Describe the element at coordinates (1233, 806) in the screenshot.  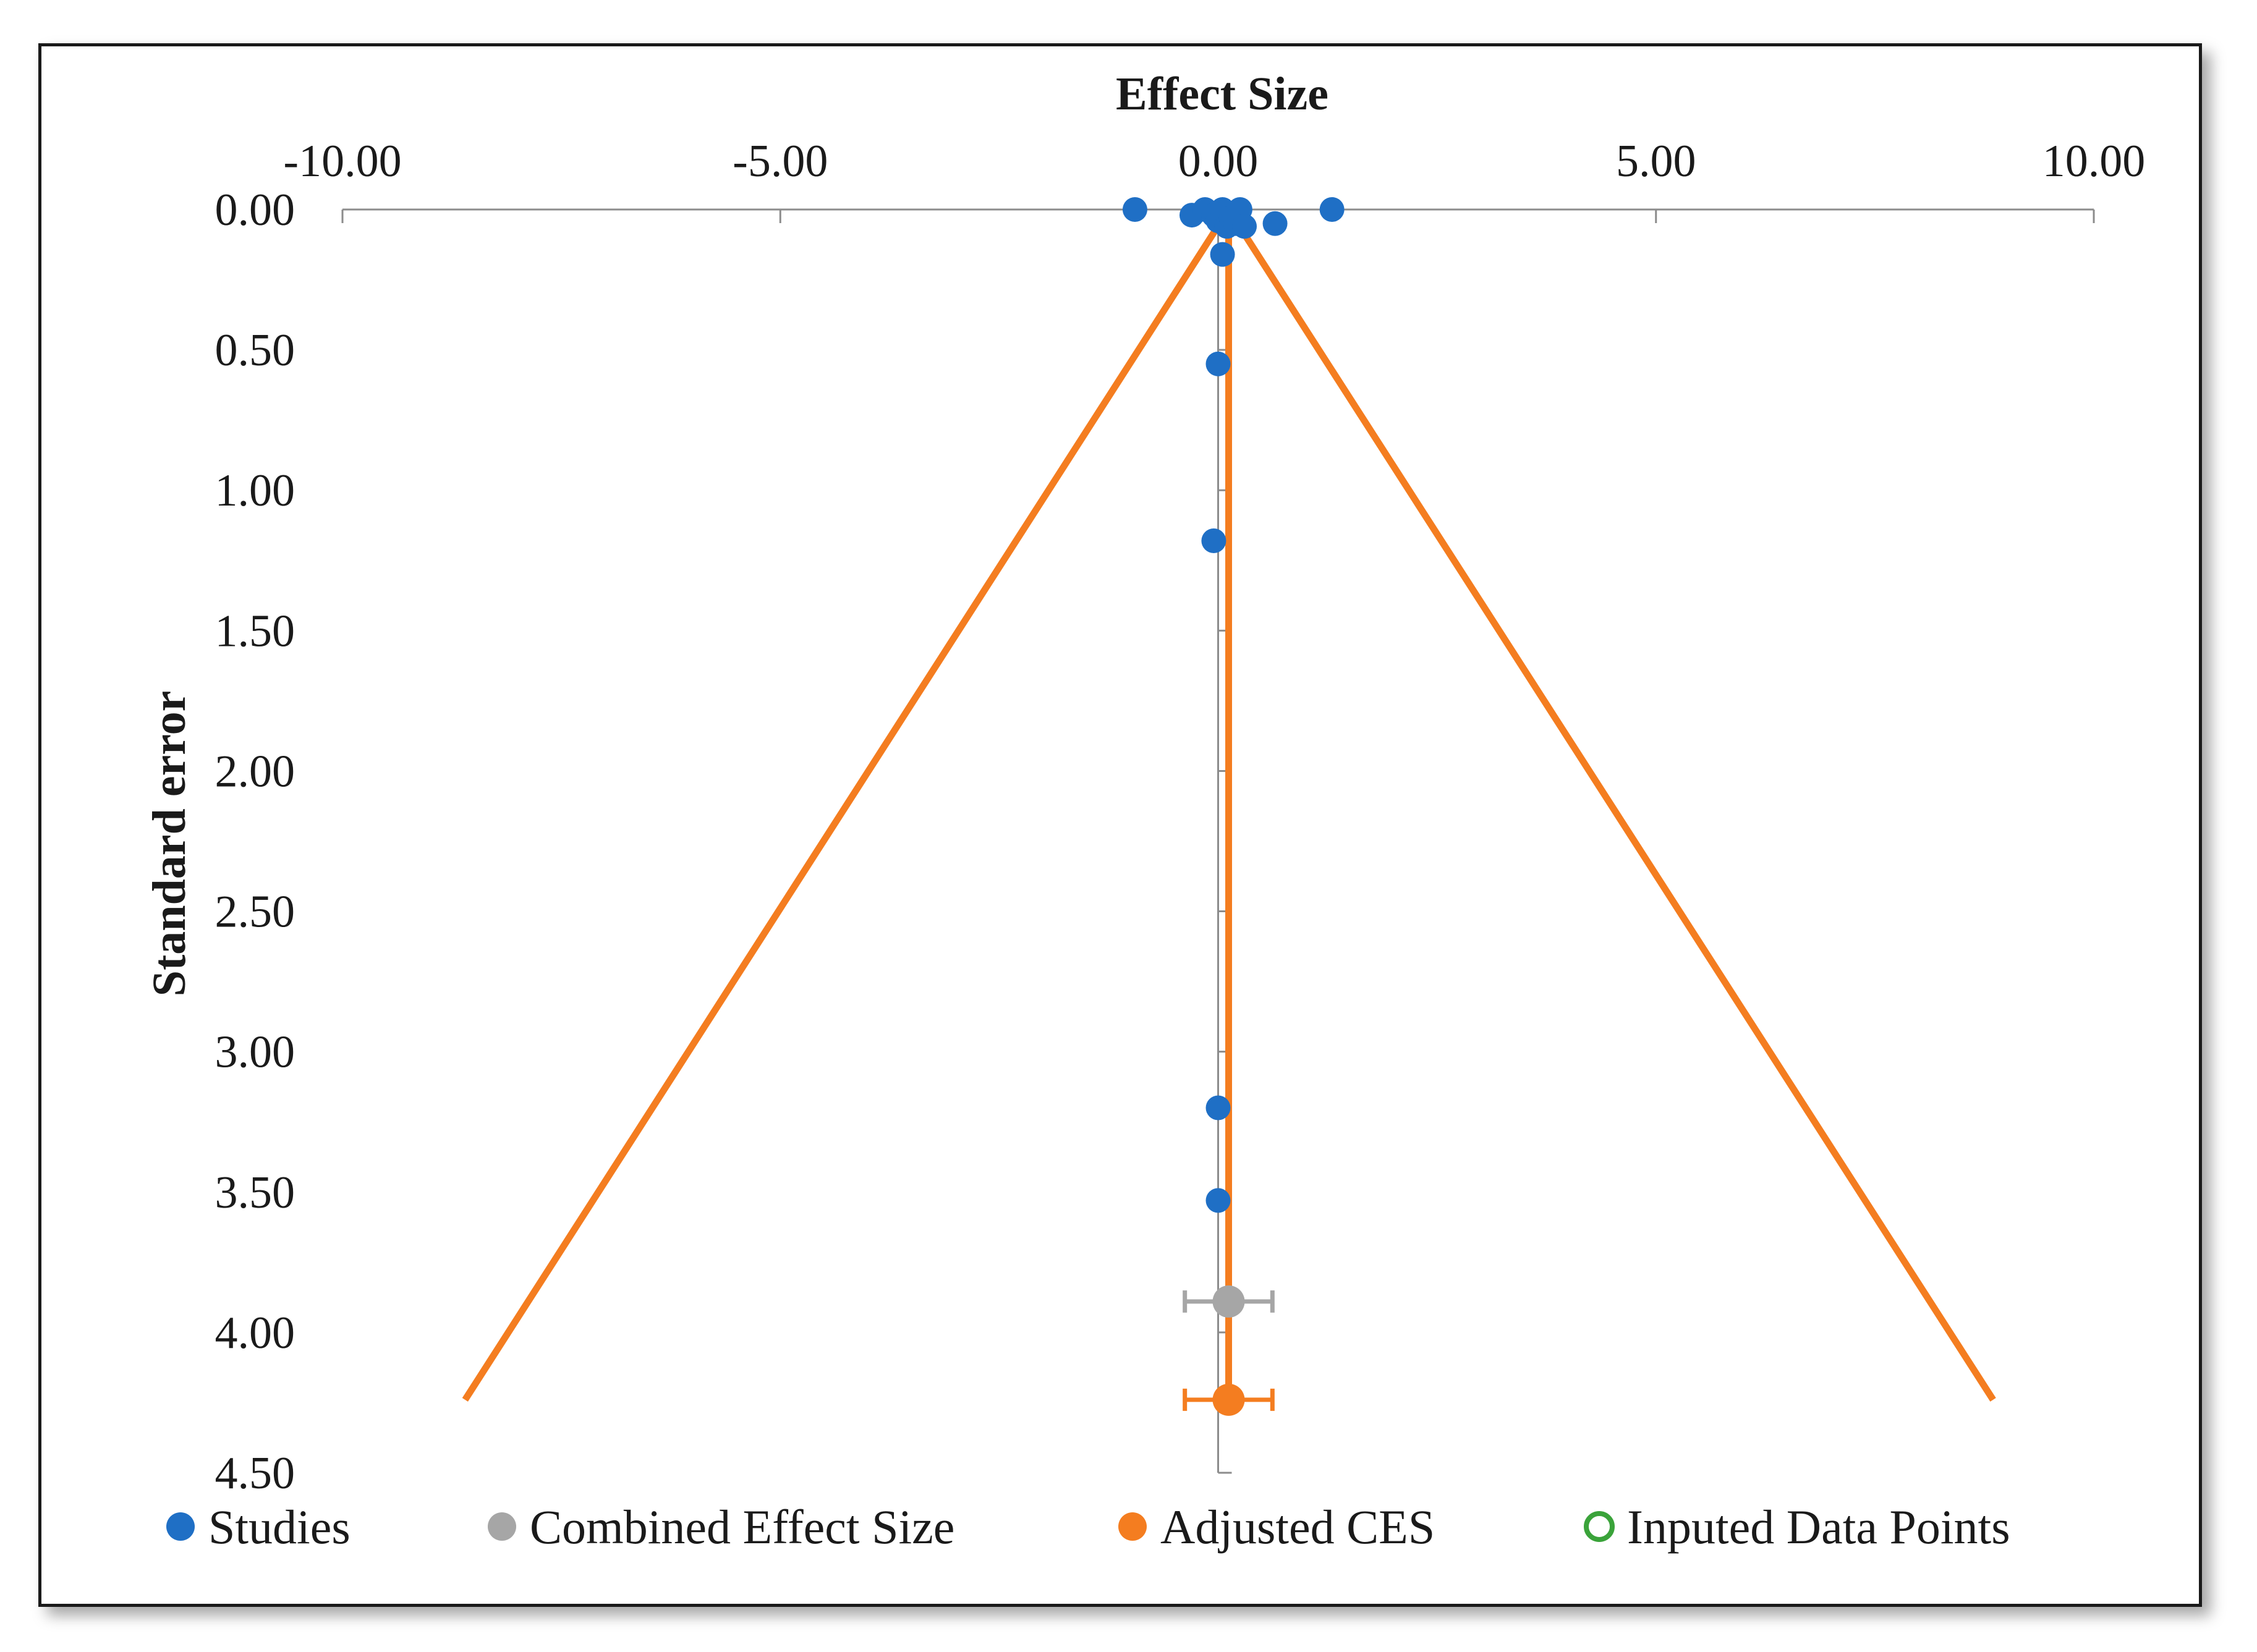
I see `data-points` at that location.